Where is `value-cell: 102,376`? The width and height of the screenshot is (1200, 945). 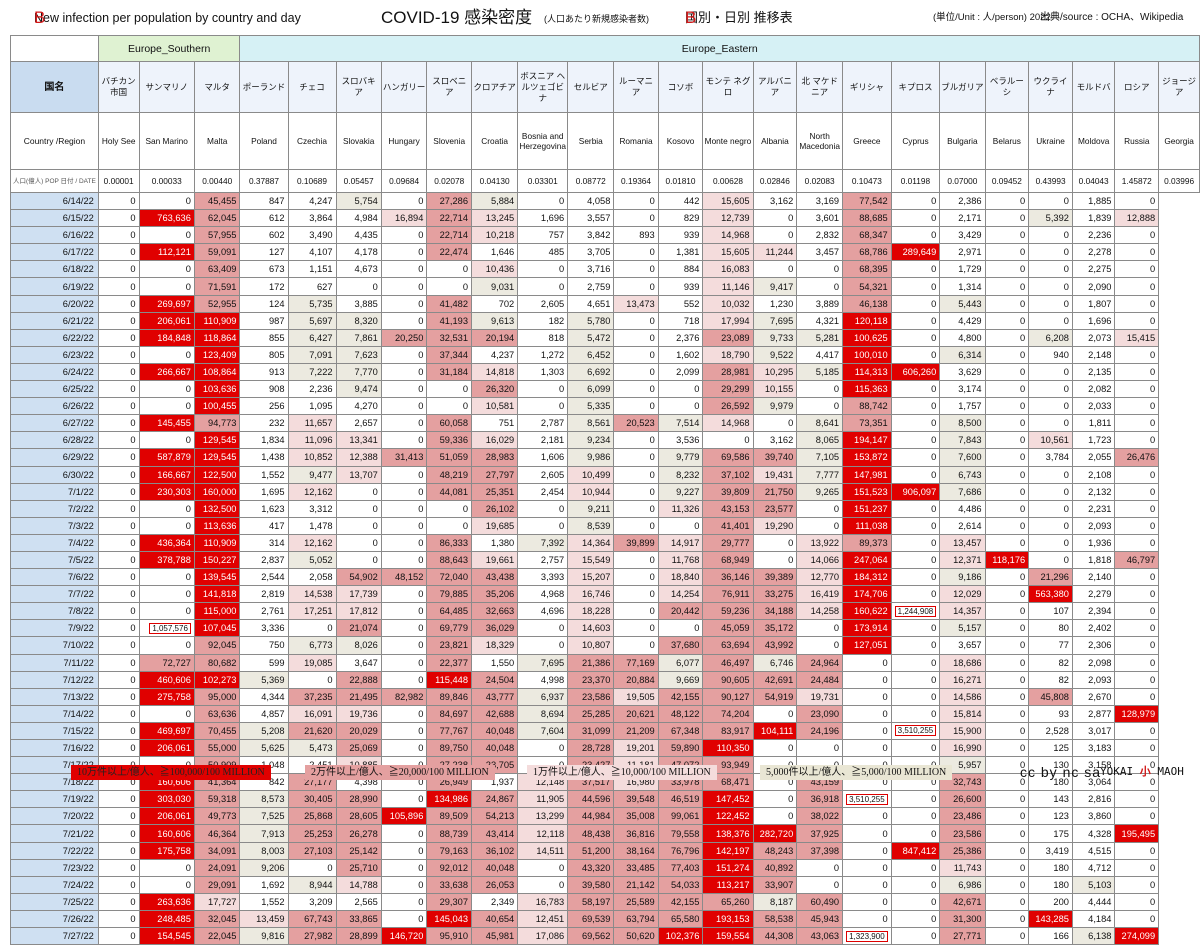 value-cell: 102,376 is located at coordinates (680, 936).